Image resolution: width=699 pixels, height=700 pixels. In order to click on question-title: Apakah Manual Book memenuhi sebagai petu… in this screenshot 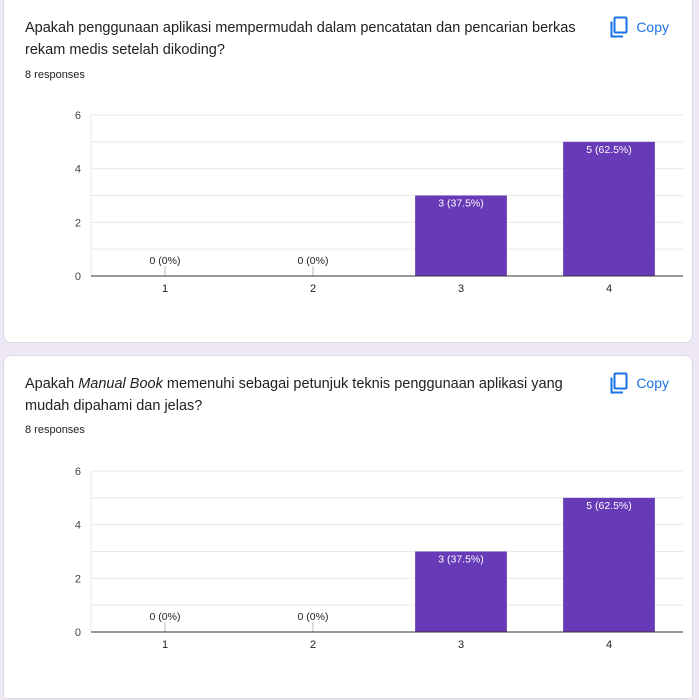, I will do `click(310, 395)`.